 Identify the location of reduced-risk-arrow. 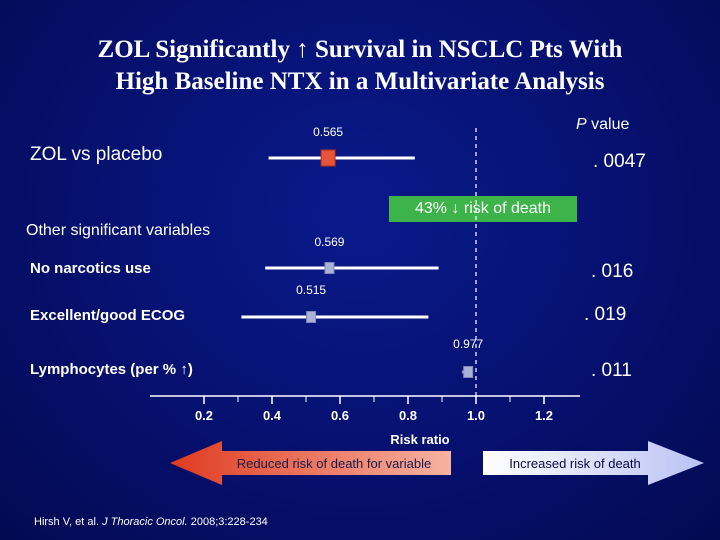
(310, 463).